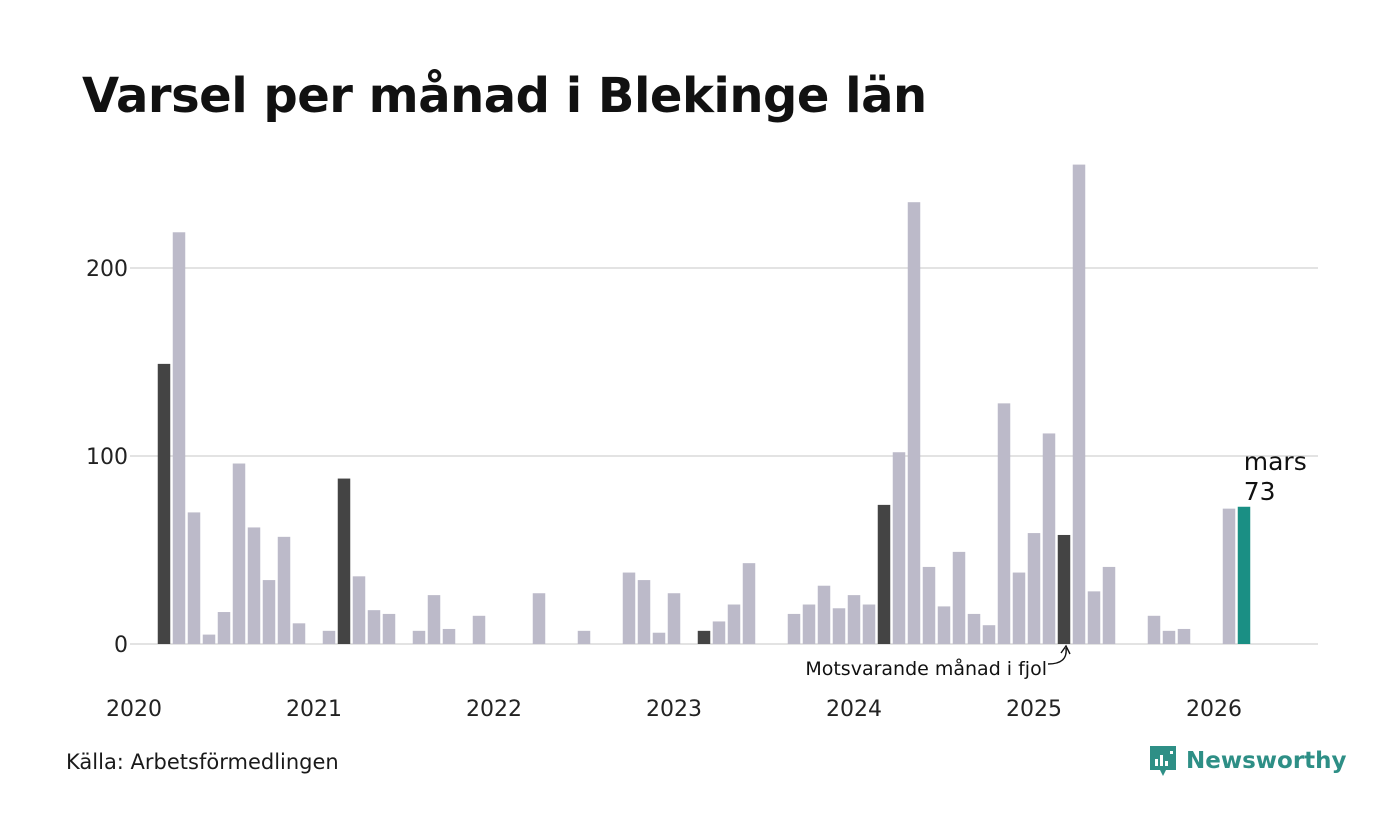 This screenshot has height=840, width=1400. What do you see at coordinates (1065, 649) in the screenshot?
I see `annotation-arrowhead` at bounding box center [1065, 649].